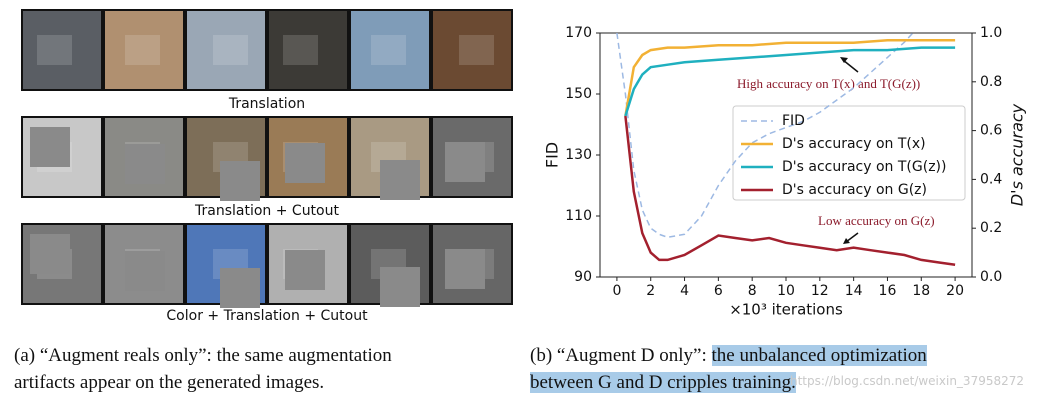  Describe the element at coordinates (552, 155) in the screenshot. I see `y-axis-label: FID` at that location.